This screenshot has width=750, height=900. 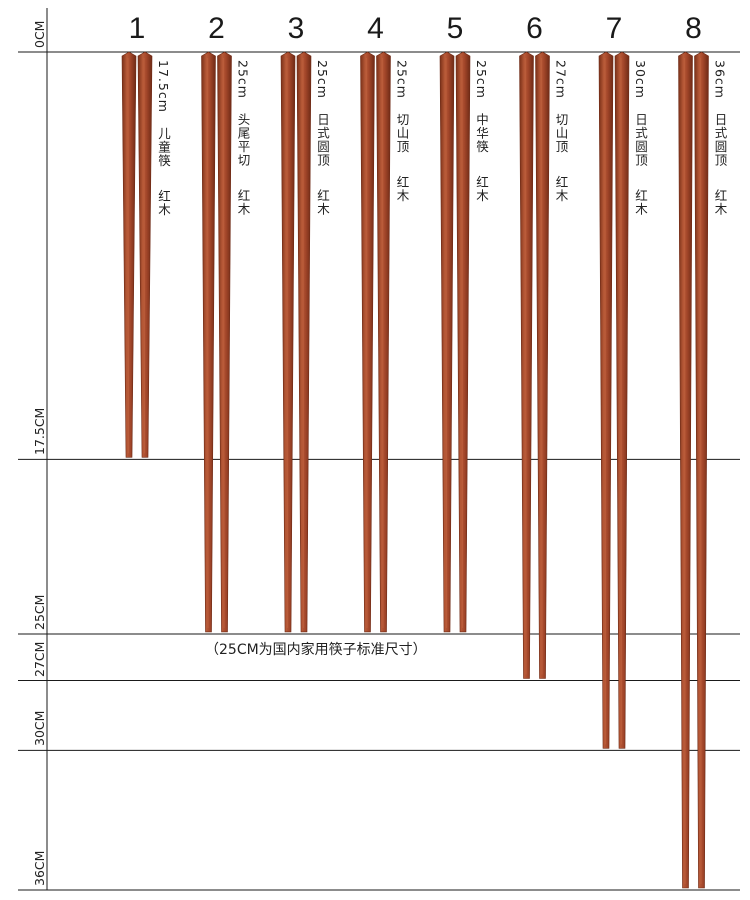 What do you see at coordinates (39, 868) in the screenshot?
I see `scale-label: 36CM` at bounding box center [39, 868].